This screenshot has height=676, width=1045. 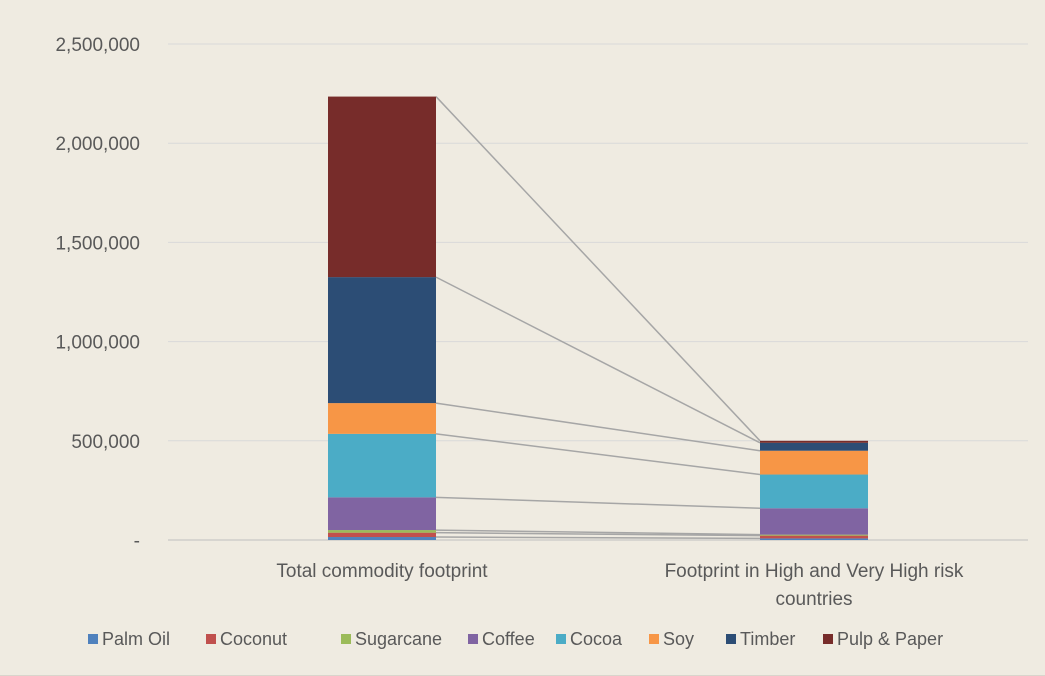 I want to click on legend-label: Pulp & Paper, so click(x=890, y=639).